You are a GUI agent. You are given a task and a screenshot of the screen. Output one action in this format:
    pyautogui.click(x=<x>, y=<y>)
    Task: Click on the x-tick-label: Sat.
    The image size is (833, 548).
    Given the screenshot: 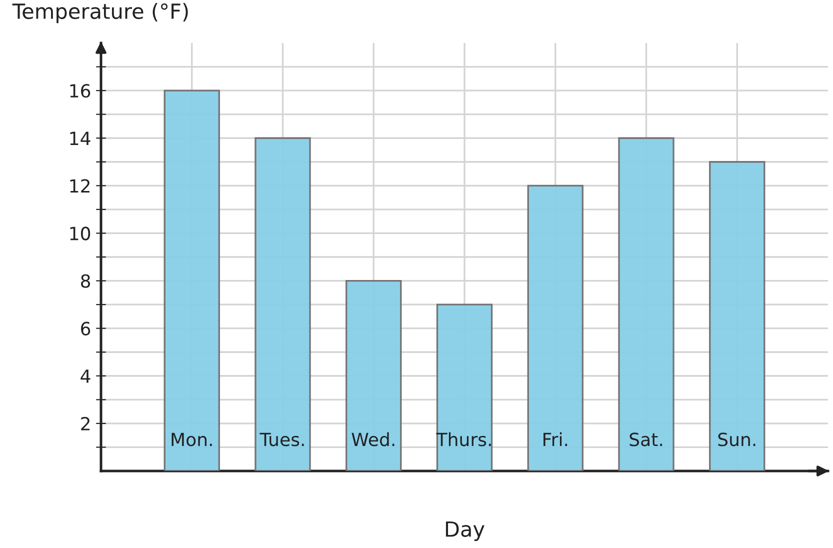 What is the action you would take?
    pyautogui.click(x=646, y=439)
    